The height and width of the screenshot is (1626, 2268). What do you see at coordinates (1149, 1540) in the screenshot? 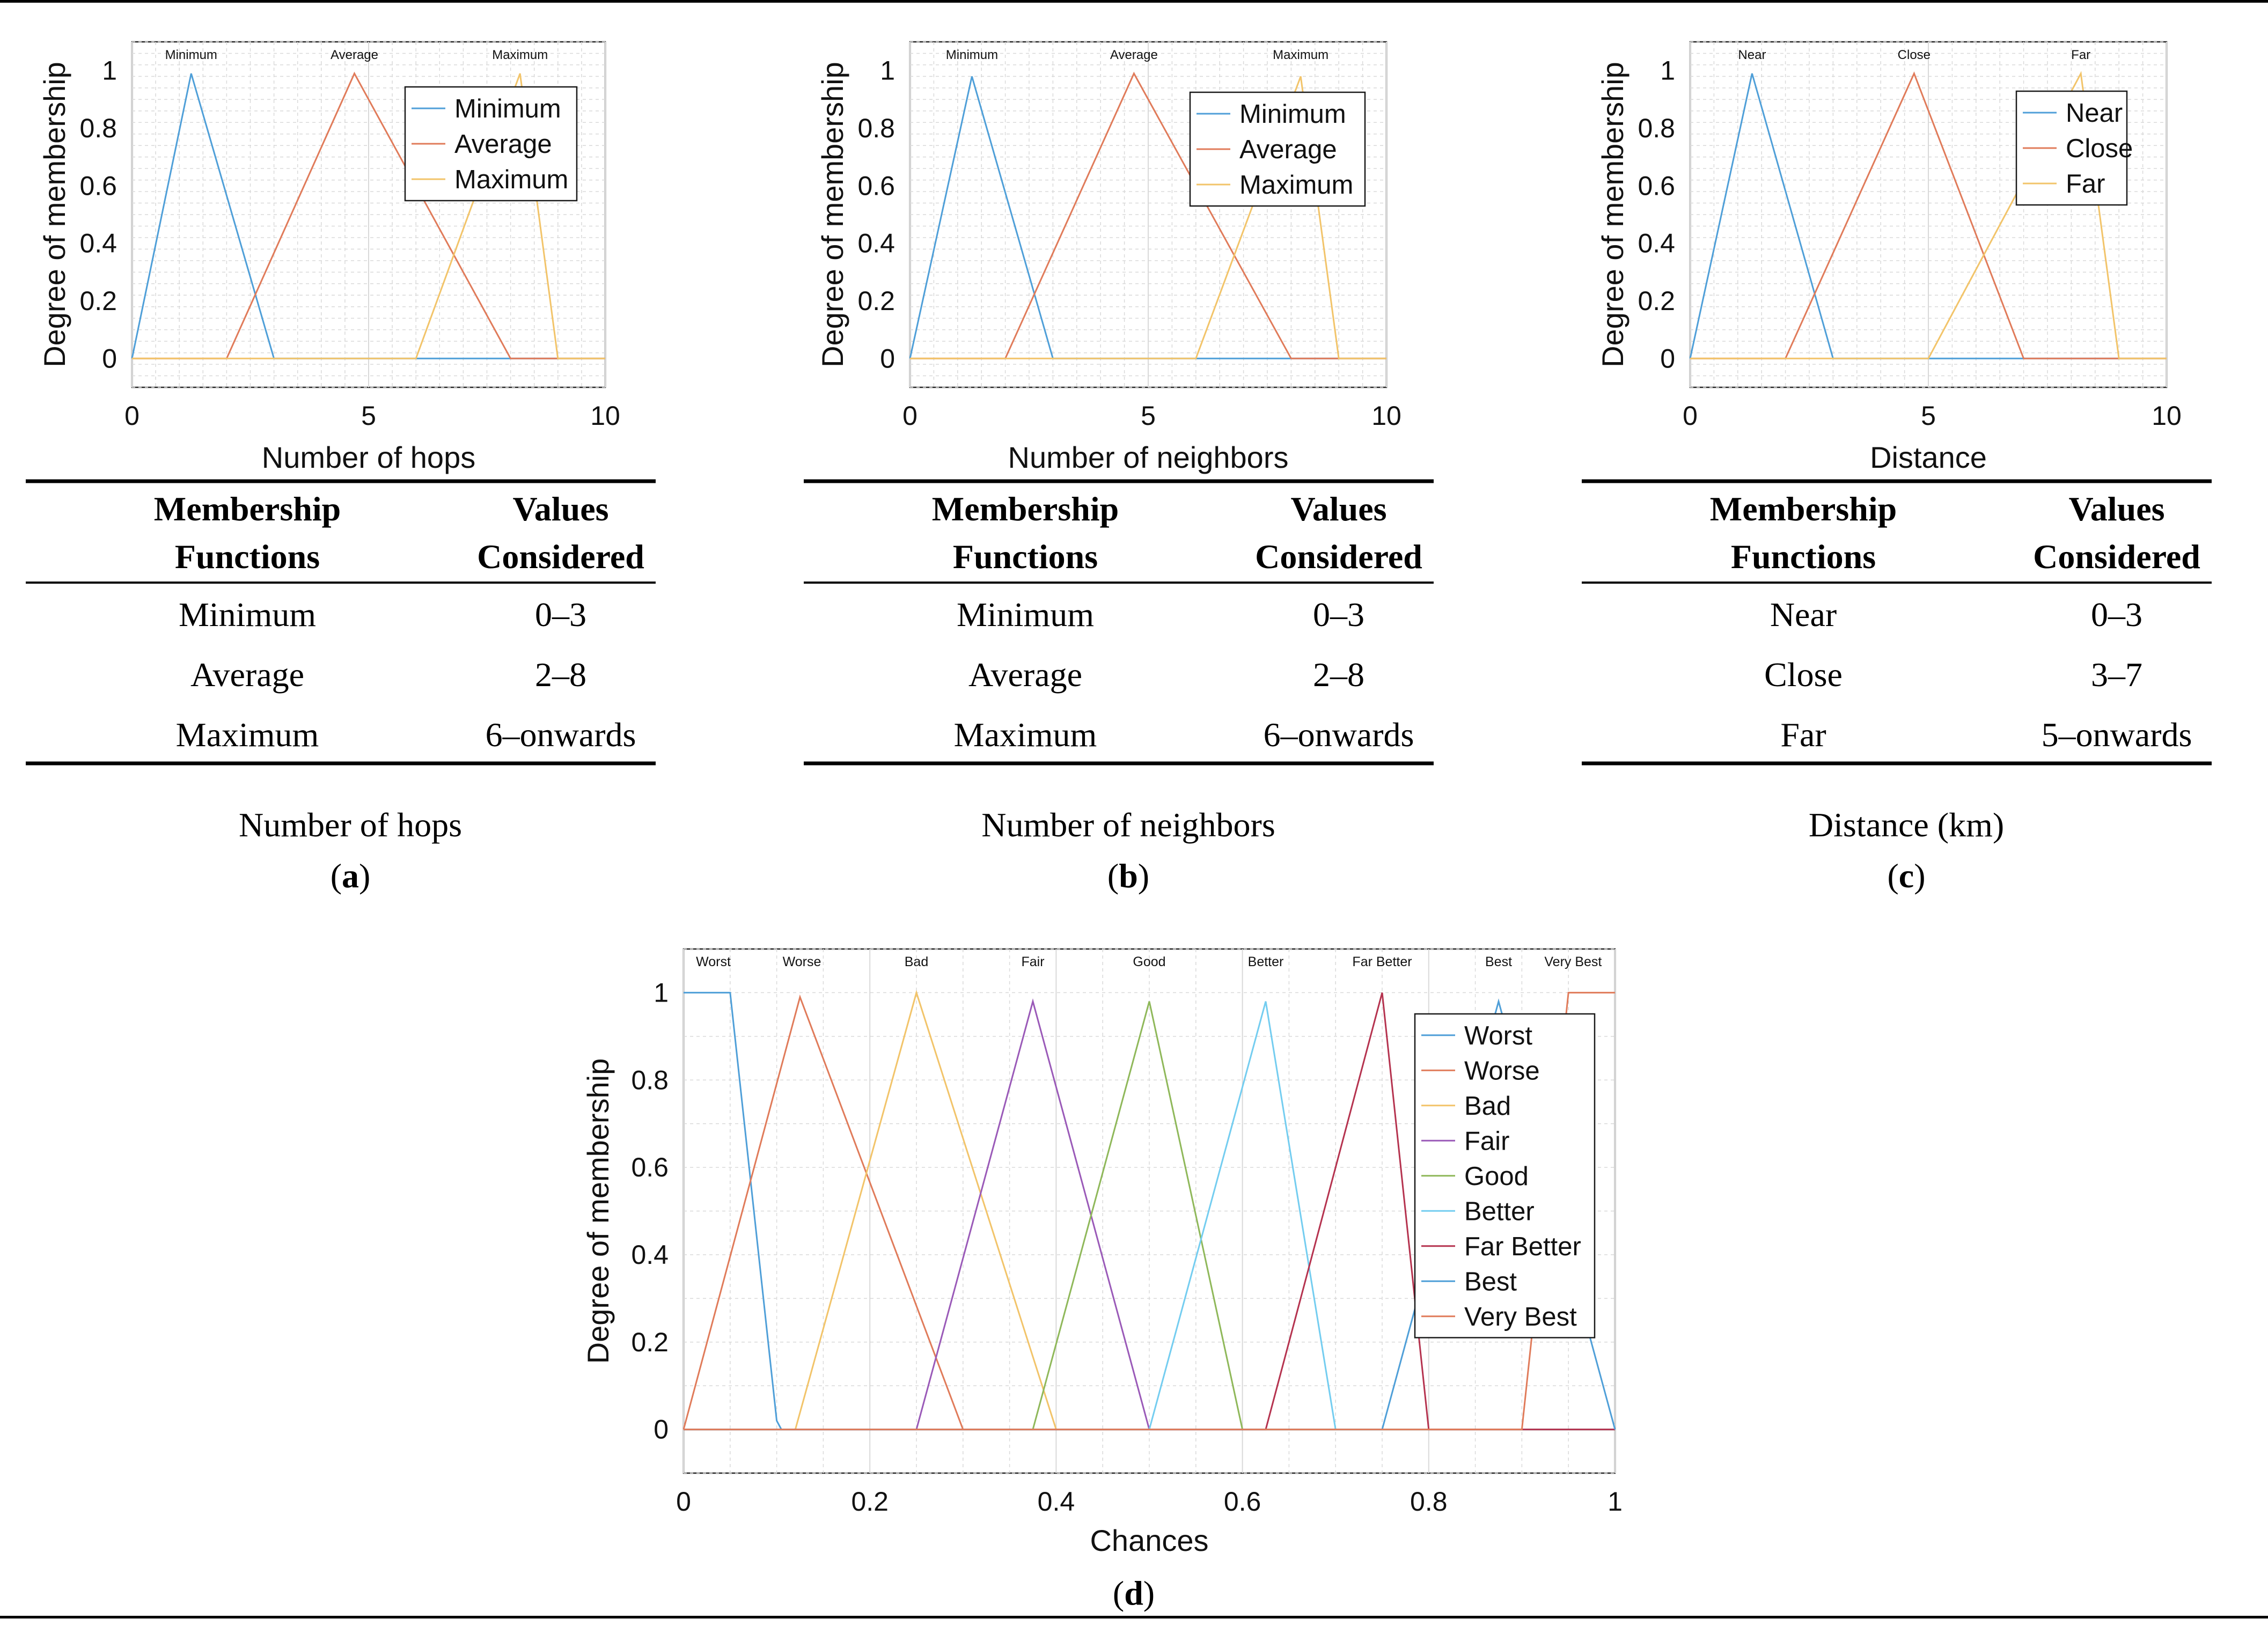
I see `x-axis-label: Chances` at bounding box center [1149, 1540].